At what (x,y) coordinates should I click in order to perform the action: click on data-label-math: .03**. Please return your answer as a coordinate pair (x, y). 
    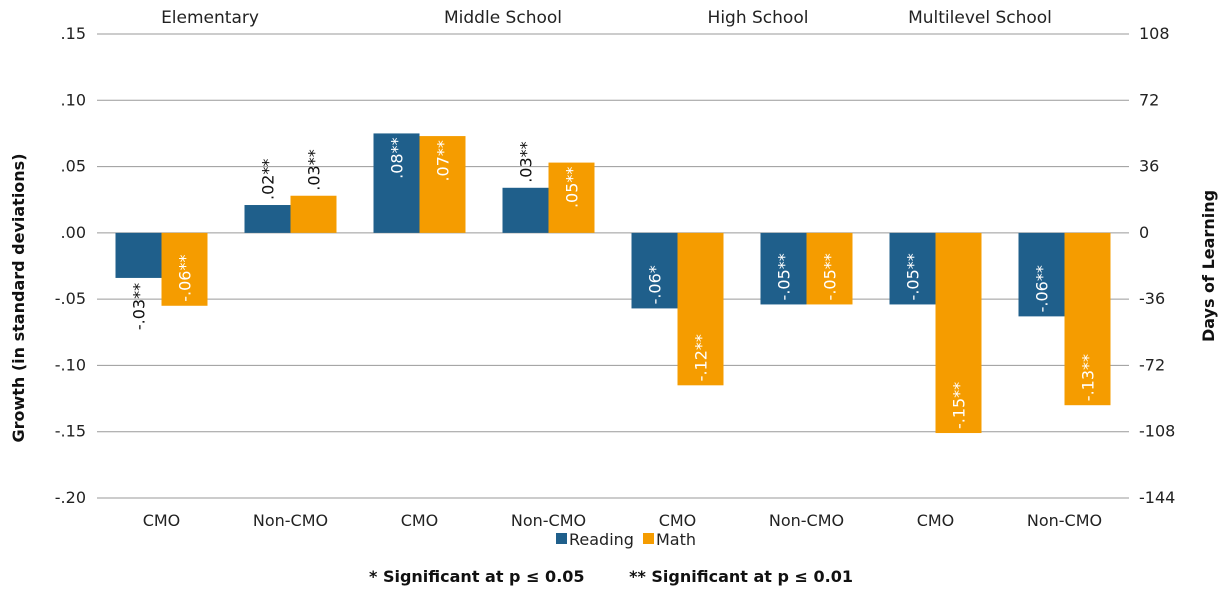
    Looking at the image, I should click on (314, 169).